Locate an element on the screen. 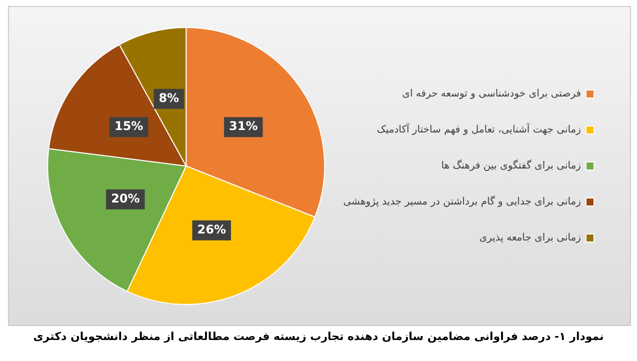  legend-label: فرصتی برای خودشناسی و توسعه حرفه ای is located at coordinates (492, 94).